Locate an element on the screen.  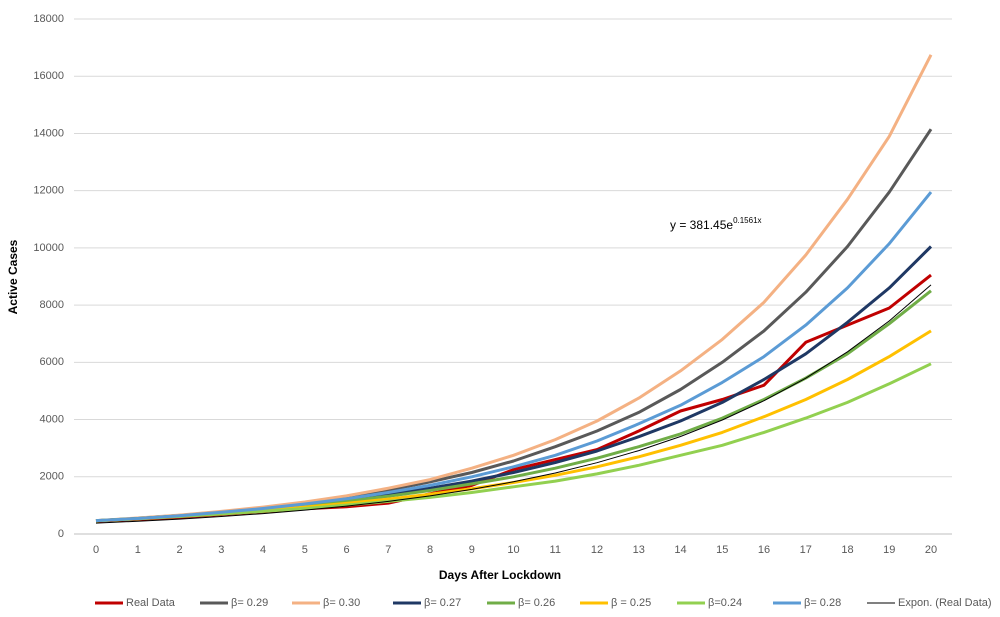
y-tick-label: 14000 is located at coordinates (48, 133).